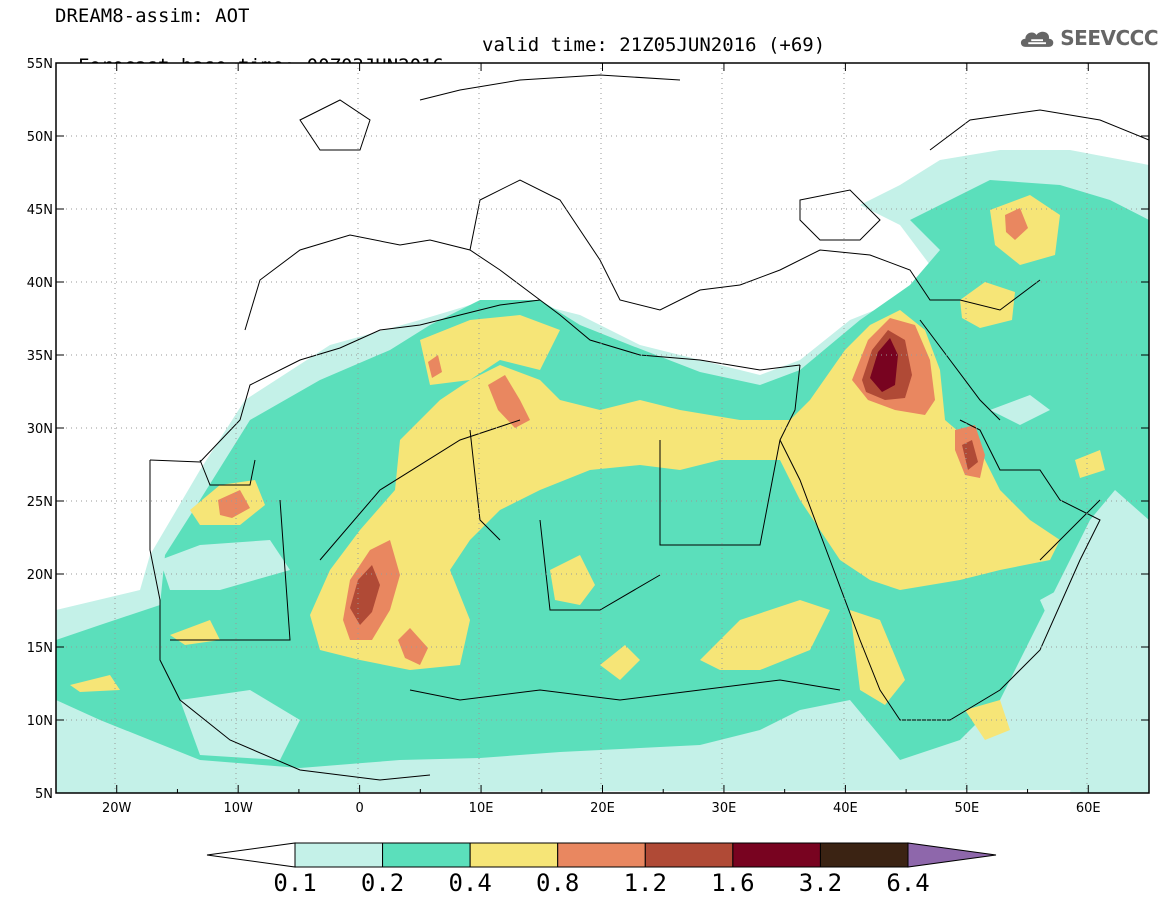  I want to click on lat-tick-label: 55N, so click(40, 64).